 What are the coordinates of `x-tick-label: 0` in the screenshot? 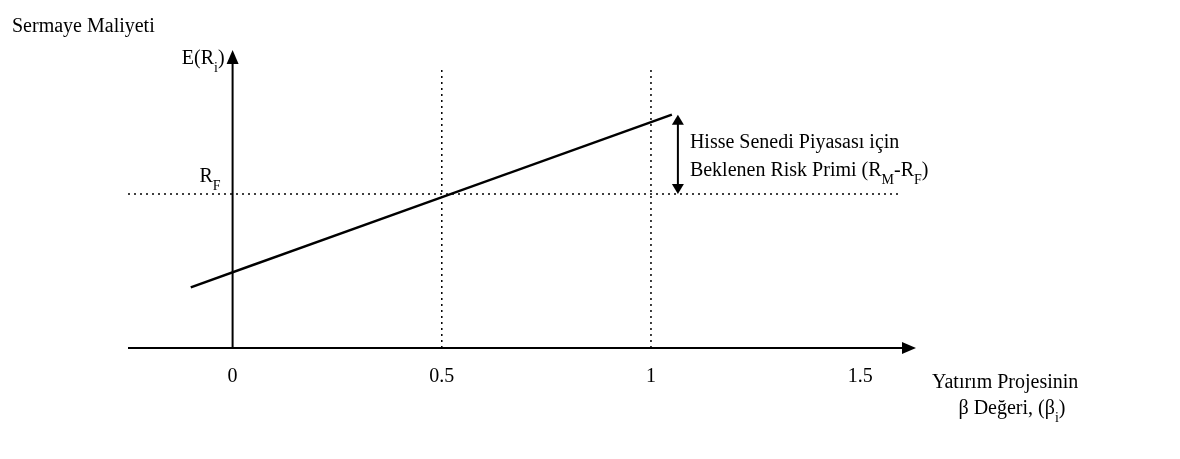 It's located at (232, 375).